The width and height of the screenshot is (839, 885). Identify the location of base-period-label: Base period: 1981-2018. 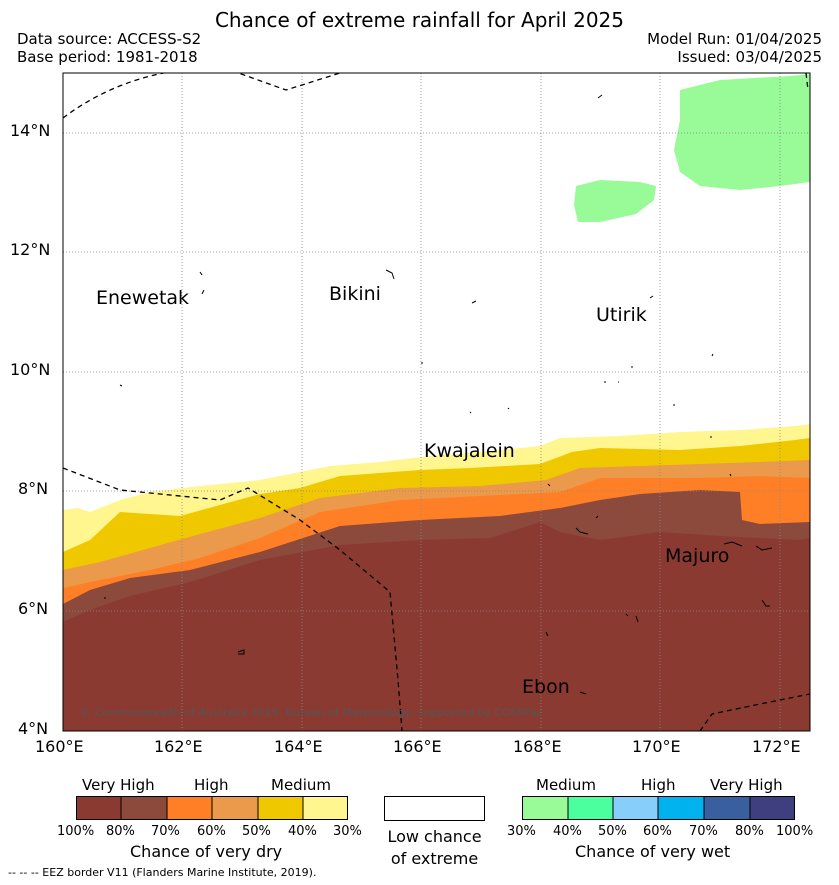
(107, 57).